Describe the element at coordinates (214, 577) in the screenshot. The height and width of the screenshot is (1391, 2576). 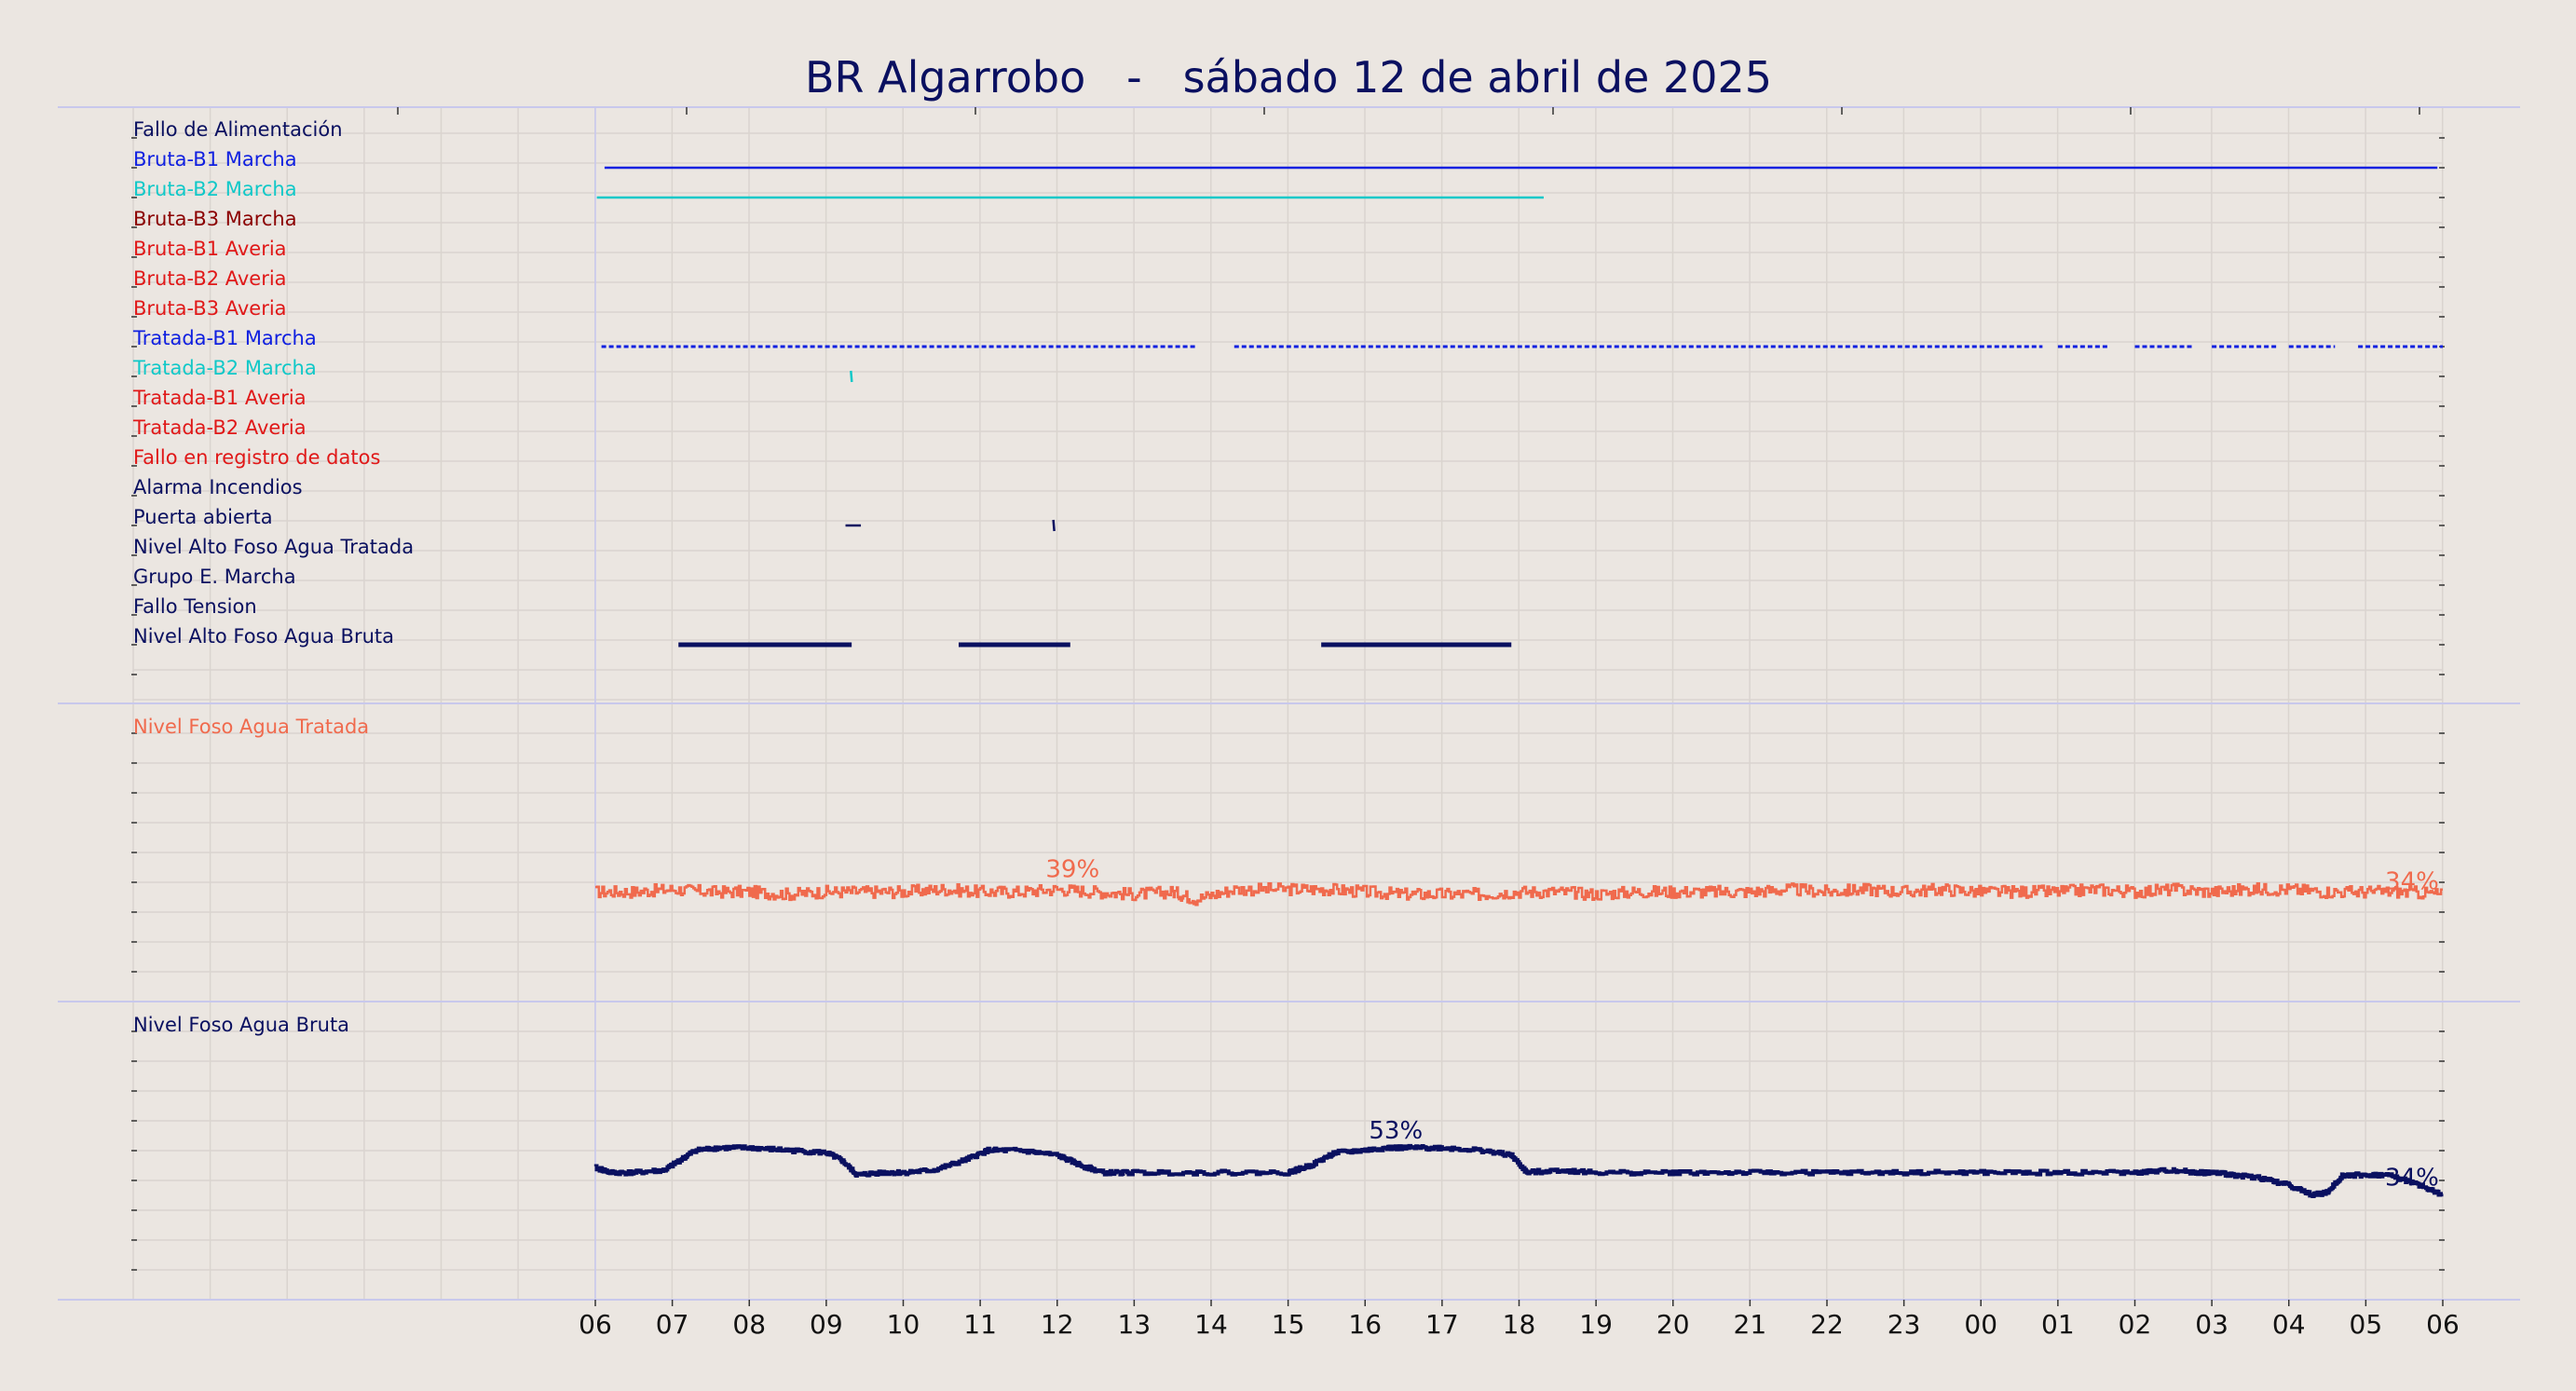
I see `row-label: Grupo E. Marcha` at that location.